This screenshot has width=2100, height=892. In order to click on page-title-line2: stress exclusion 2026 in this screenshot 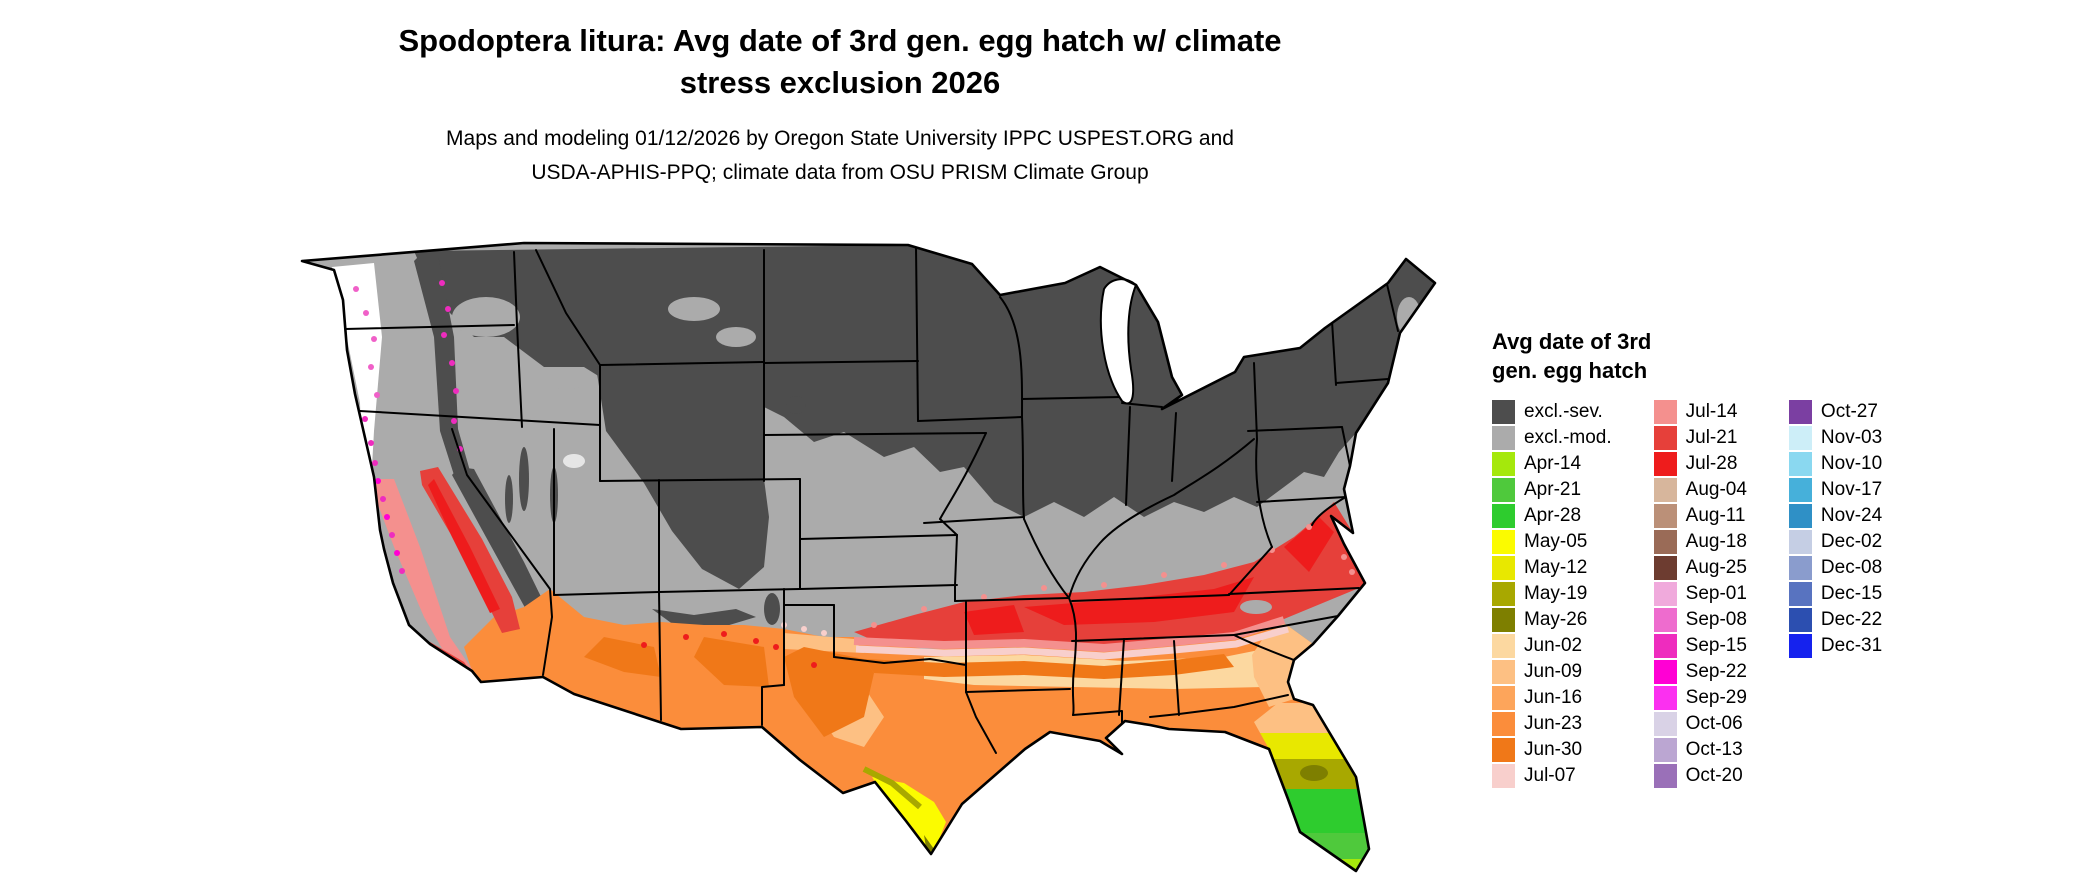, I will do `click(840, 82)`.